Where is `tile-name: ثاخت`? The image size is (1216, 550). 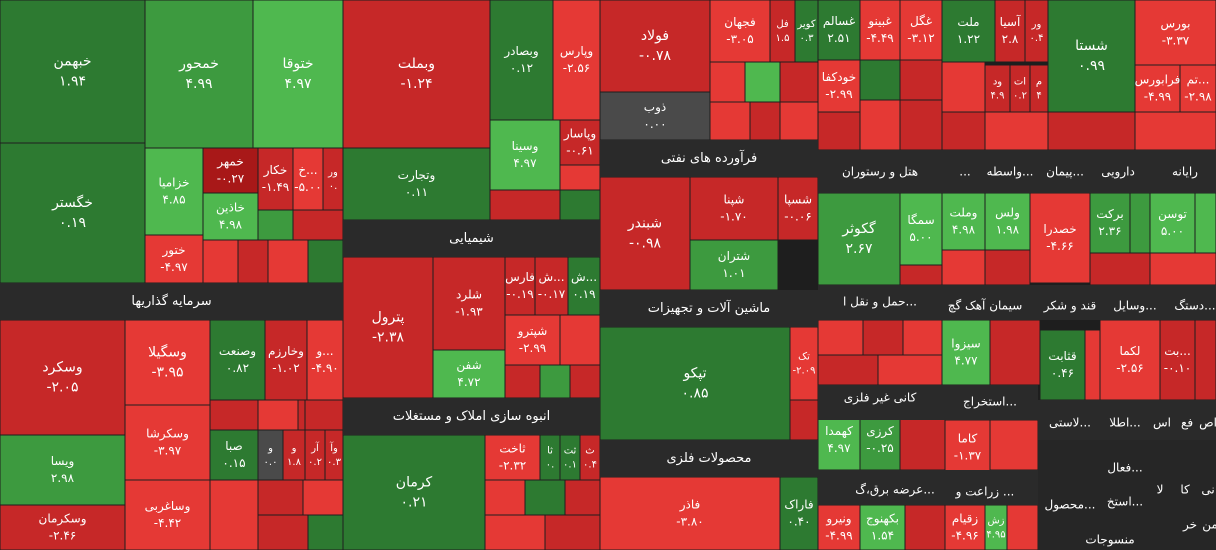
tile-name: ثاخت is located at coordinates (512, 449).